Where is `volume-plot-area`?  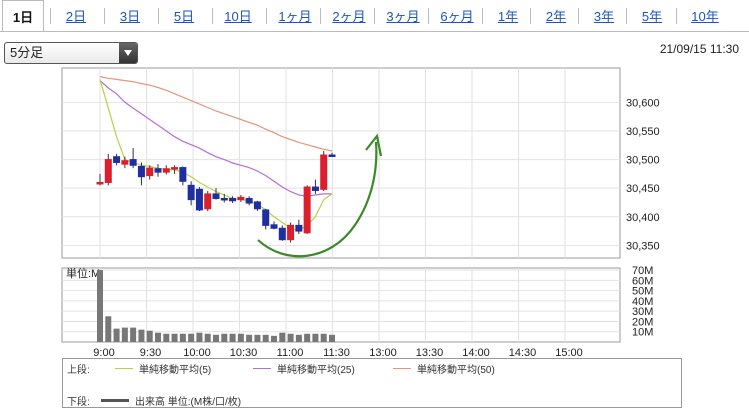 volume-plot-area is located at coordinates (341, 305).